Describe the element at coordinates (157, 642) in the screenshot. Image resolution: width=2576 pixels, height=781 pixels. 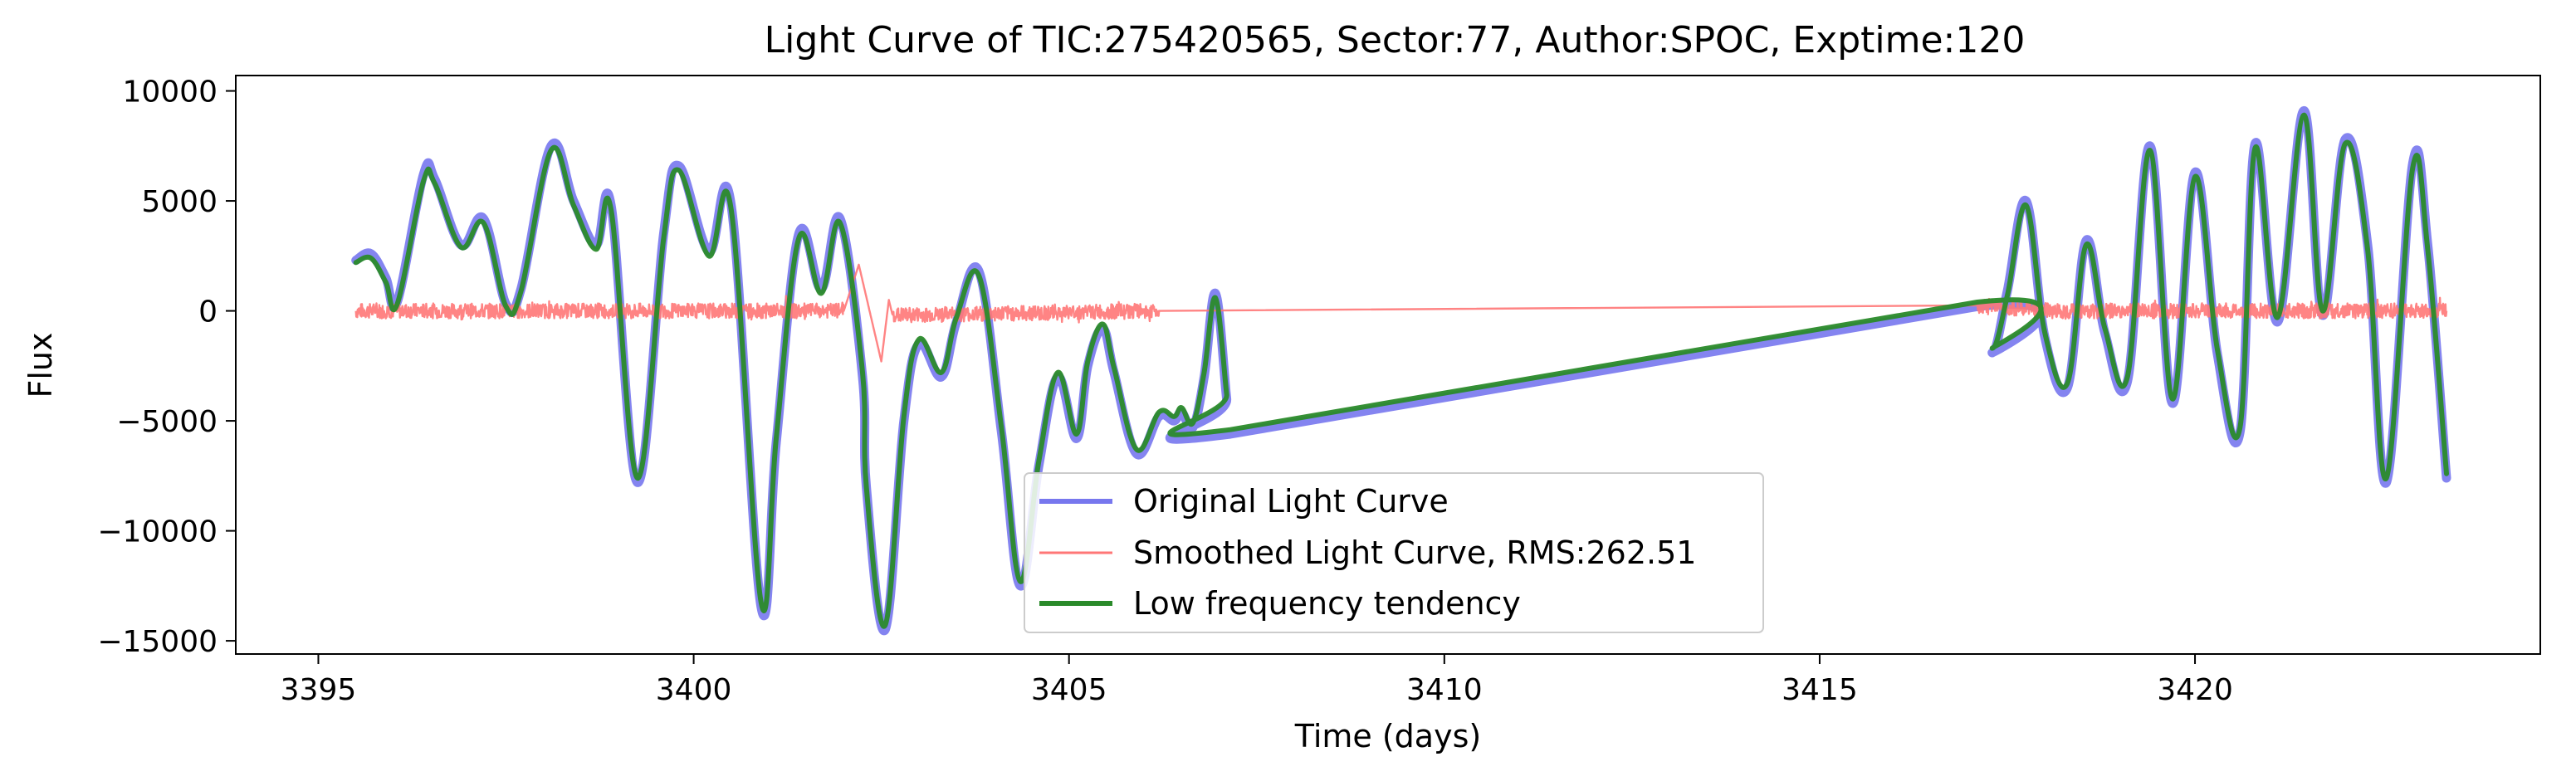
I see `y-tick-label: −15000` at that location.